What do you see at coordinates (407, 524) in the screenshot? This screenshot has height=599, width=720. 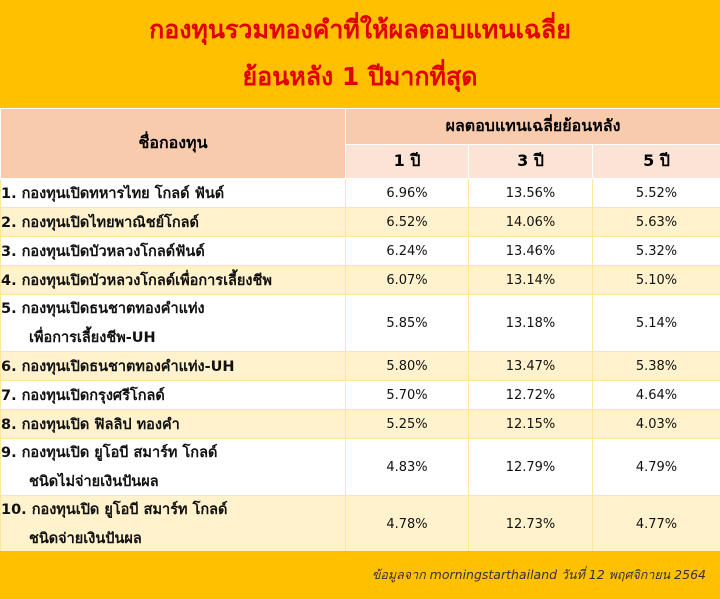 I see `return-y1-cell: 4.78%` at bounding box center [407, 524].